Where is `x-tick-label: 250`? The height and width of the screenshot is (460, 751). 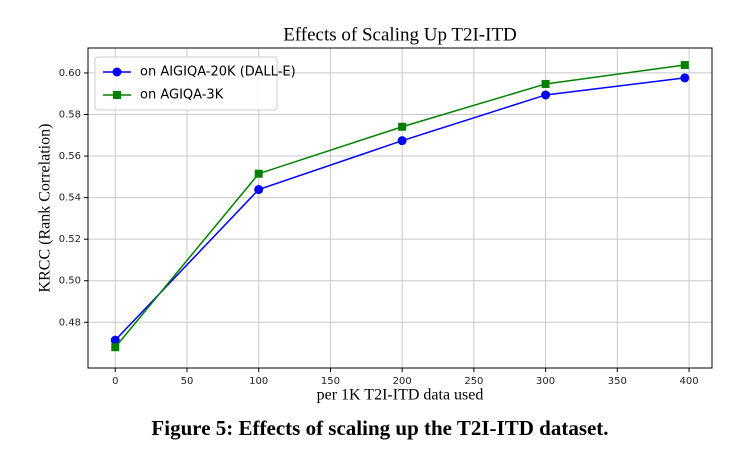 x-tick-label: 250 is located at coordinates (473, 381).